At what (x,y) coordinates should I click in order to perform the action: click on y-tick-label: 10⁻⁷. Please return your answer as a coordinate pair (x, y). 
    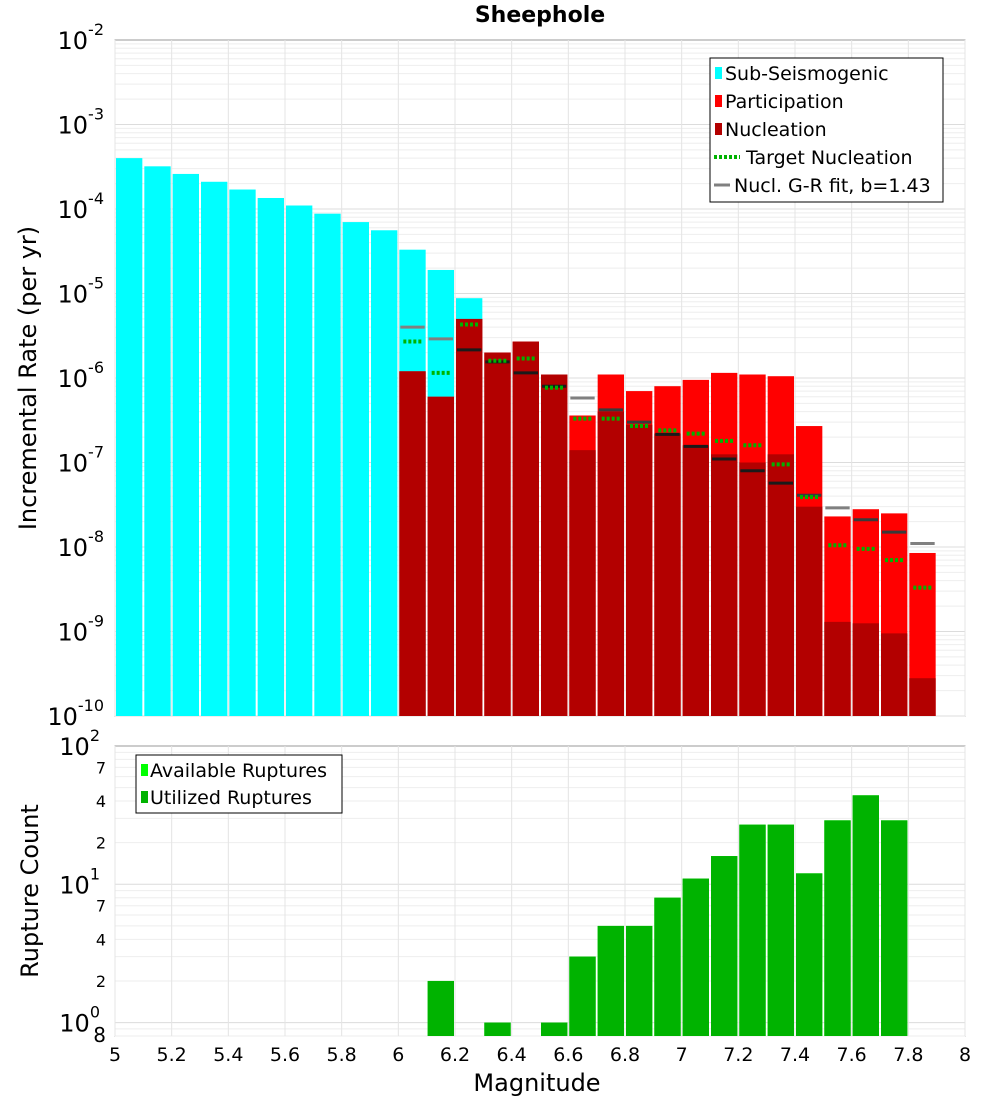
    Looking at the image, I should click on (81, 460).